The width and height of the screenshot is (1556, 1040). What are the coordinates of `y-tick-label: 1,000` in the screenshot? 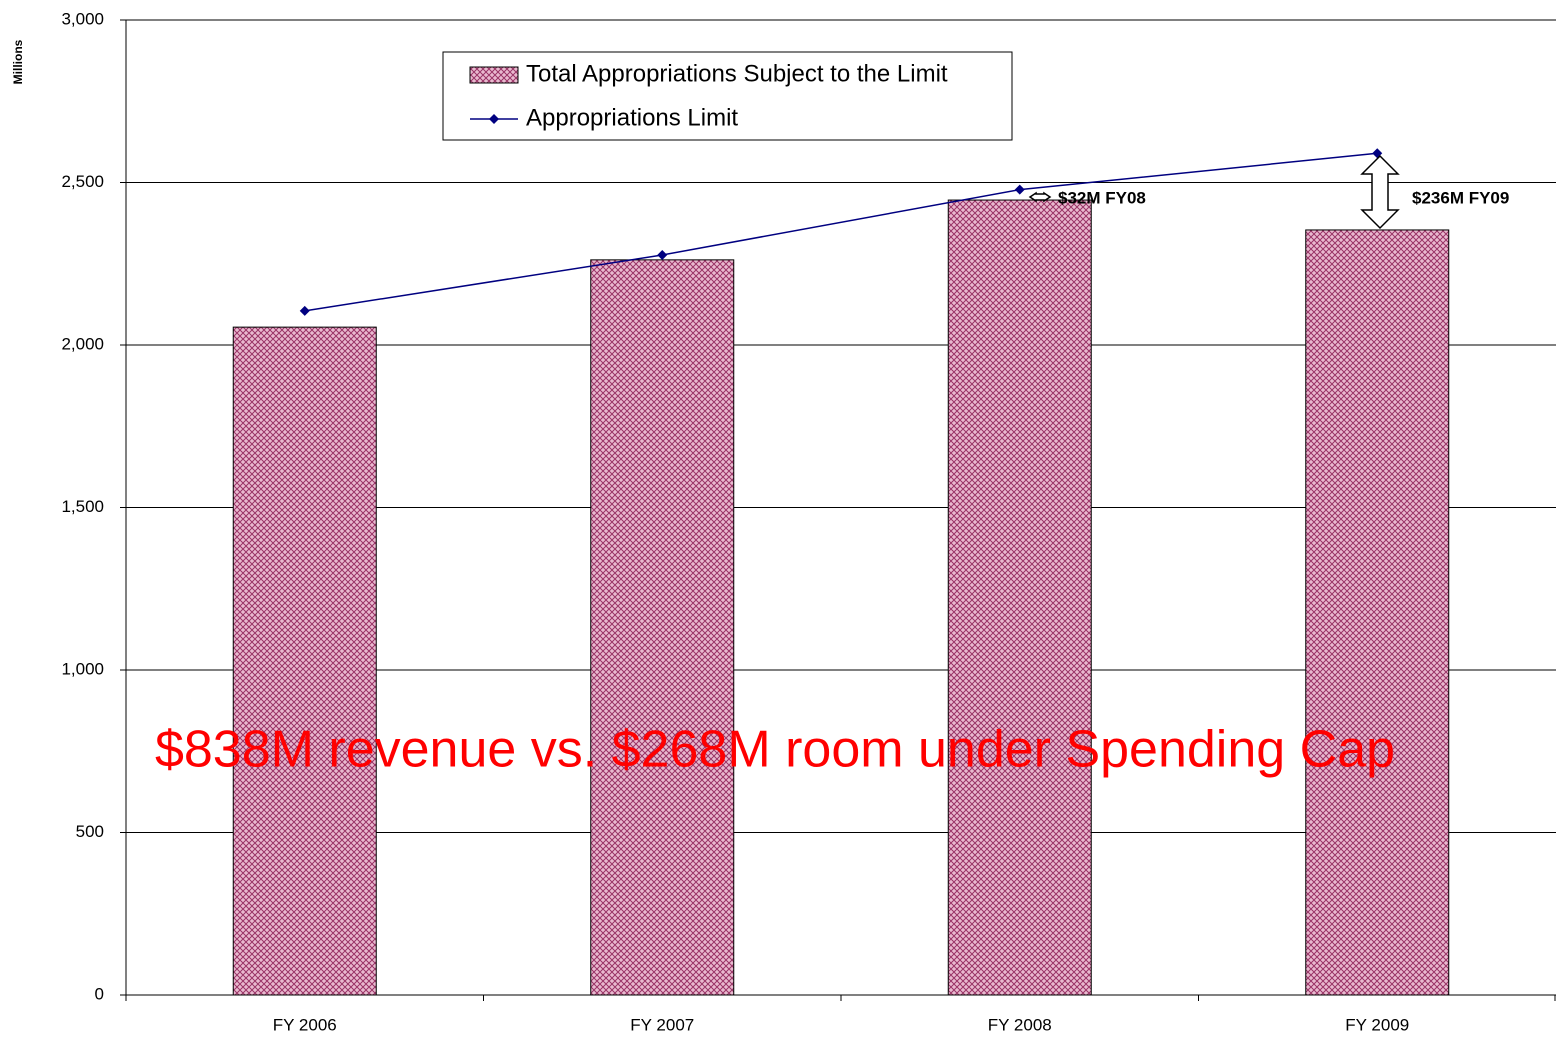 It's located at (82, 668).